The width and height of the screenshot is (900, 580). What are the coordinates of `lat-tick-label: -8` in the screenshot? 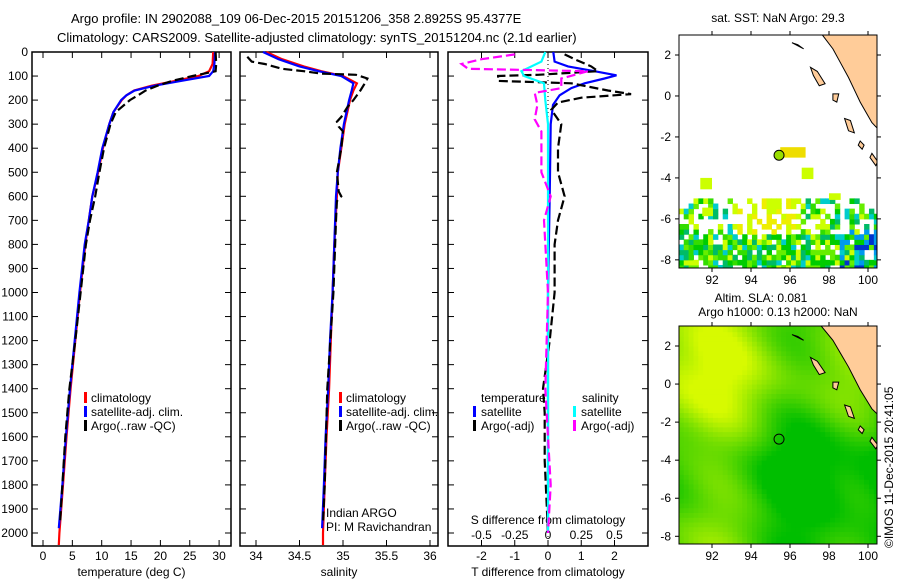 It's located at (665, 260).